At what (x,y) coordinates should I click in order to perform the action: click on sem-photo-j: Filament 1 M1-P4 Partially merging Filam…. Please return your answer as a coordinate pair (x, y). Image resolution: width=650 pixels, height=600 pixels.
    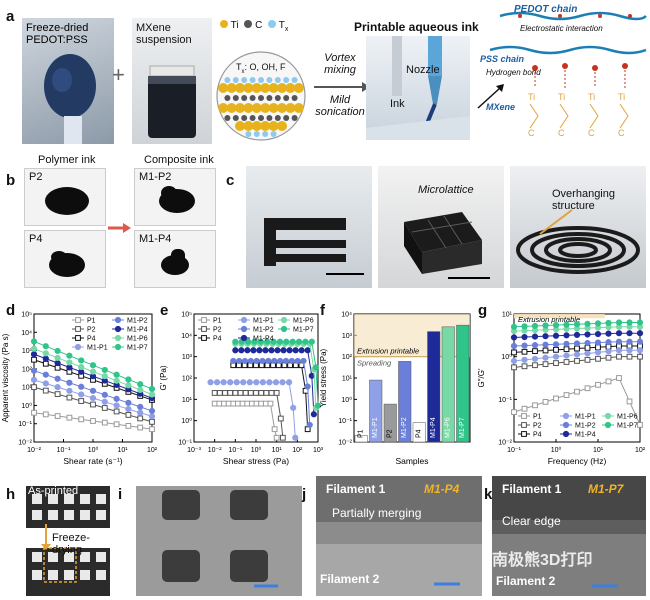
    Looking at the image, I should click on (399, 536).